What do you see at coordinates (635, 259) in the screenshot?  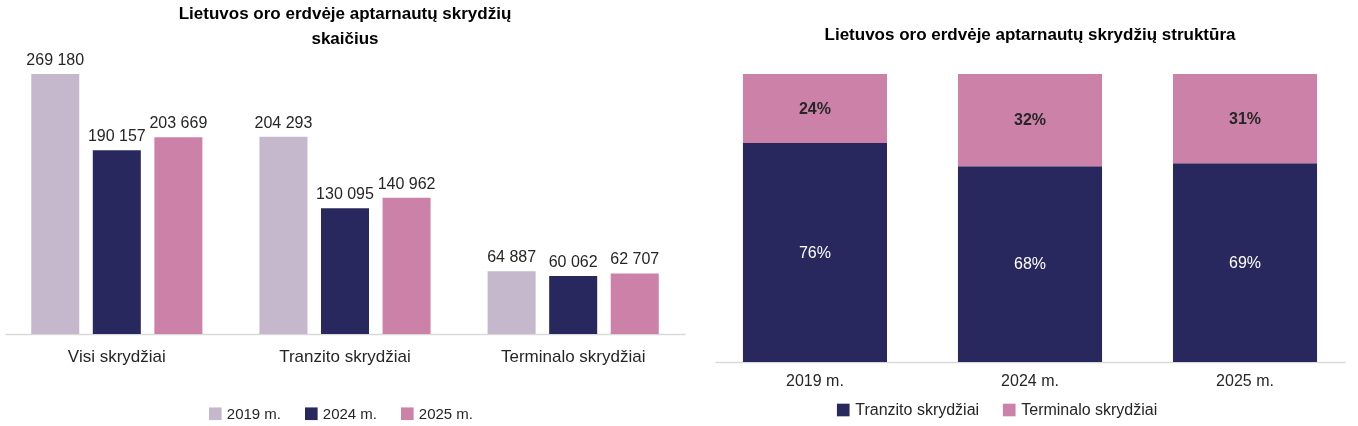 I see `data-label: 62 707` at bounding box center [635, 259].